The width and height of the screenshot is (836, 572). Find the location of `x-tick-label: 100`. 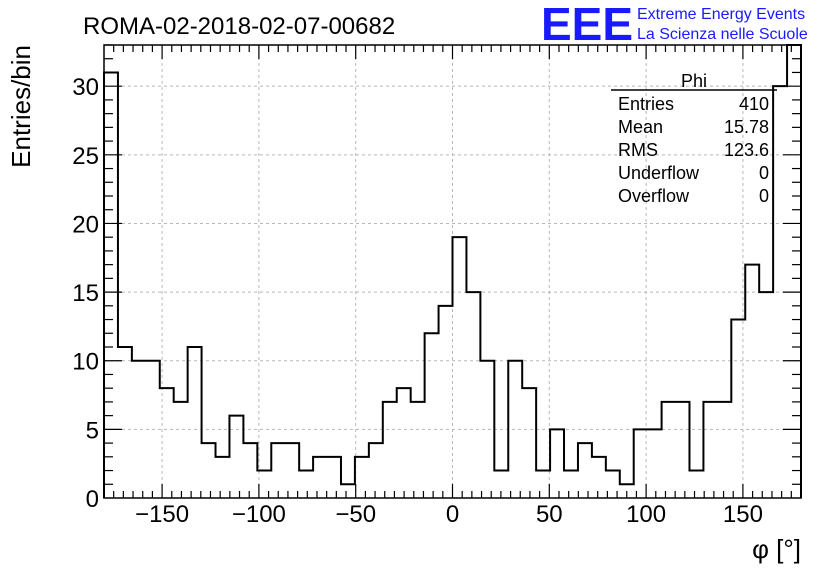

x-tick-label: 100 is located at coordinates (646, 514).